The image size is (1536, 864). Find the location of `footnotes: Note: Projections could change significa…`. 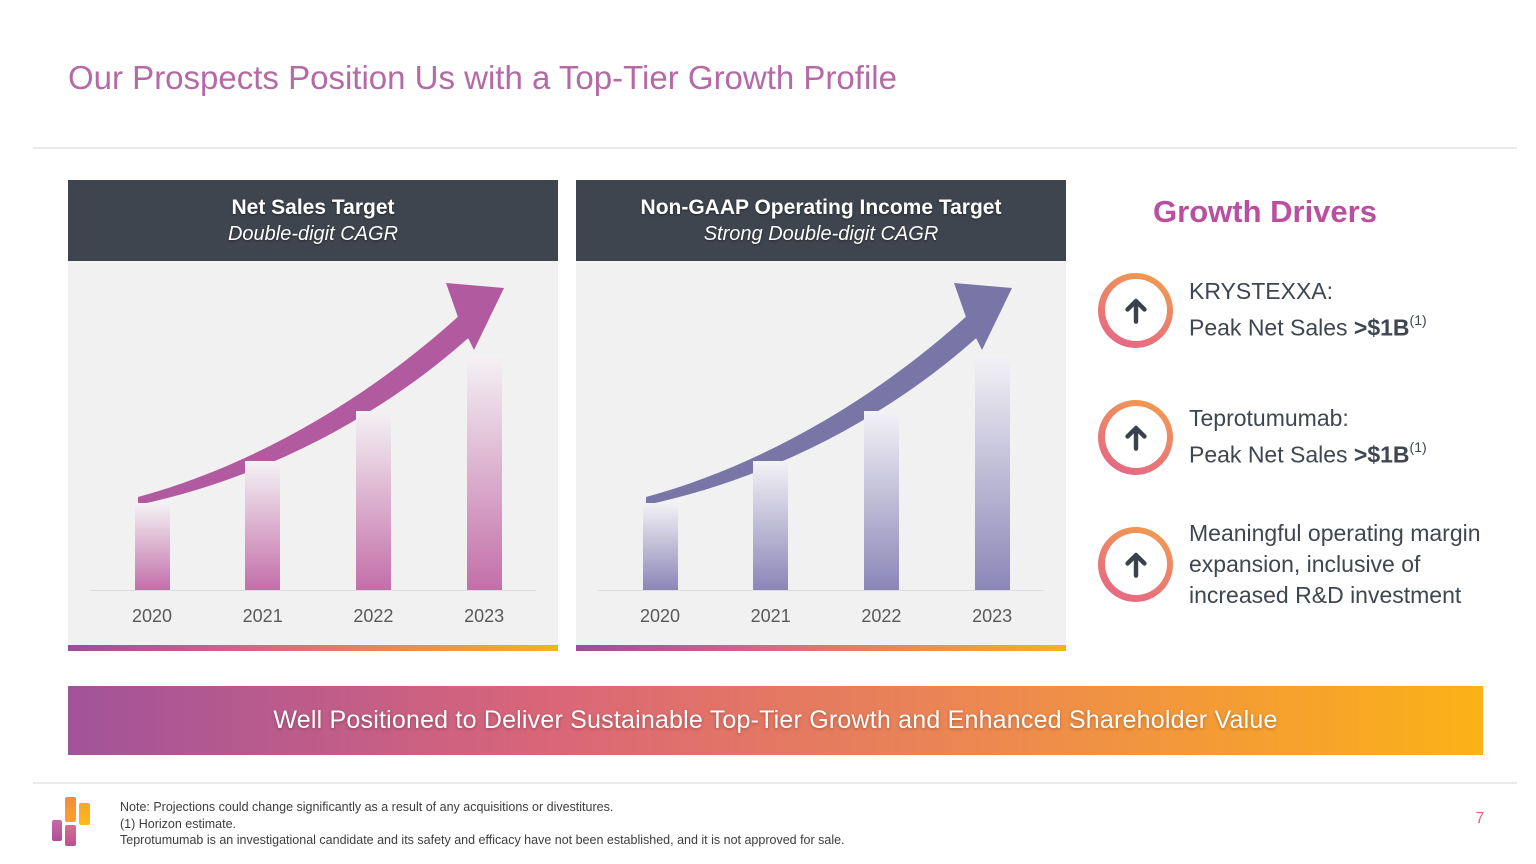

footnotes: Note: Projections could change significa… is located at coordinates (482, 824).